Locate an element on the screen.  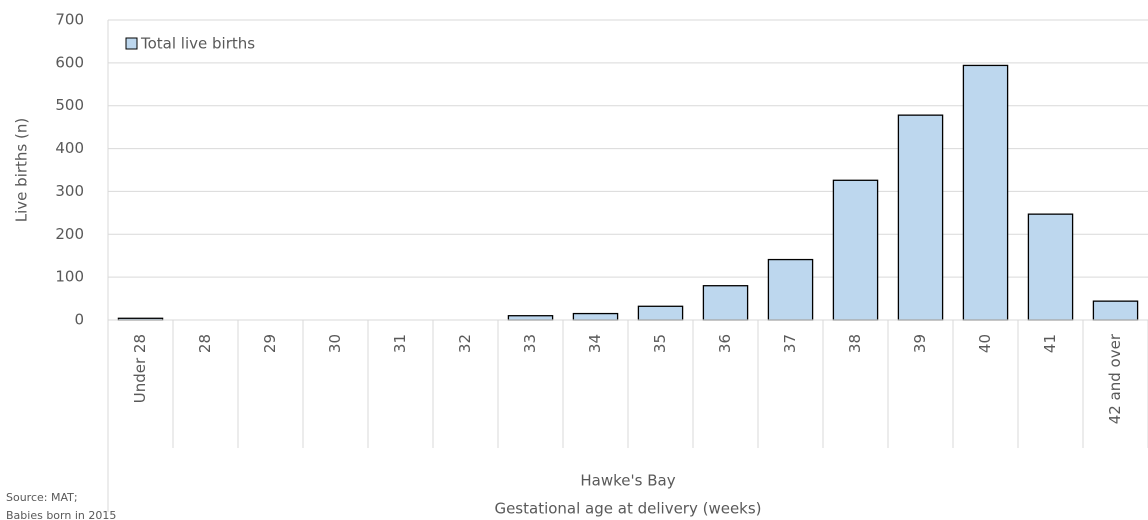
y-tick-label: 500 is located at coordinates (69, 105).